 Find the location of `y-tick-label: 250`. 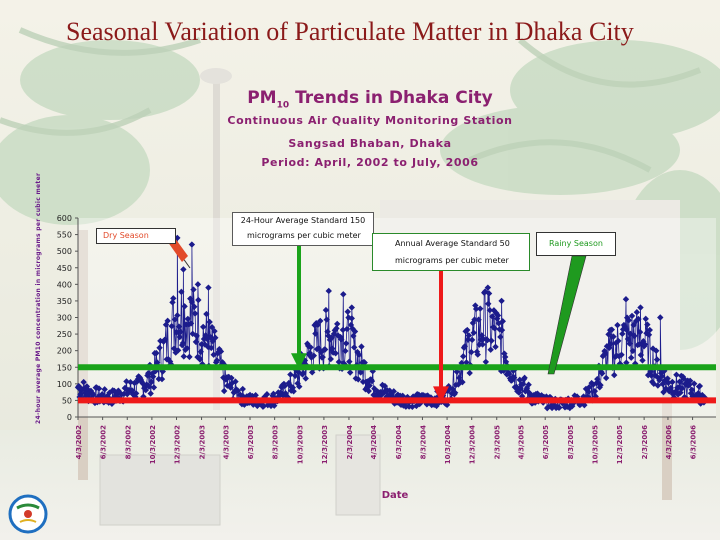

y-tick-label: 250 is located at coordinates (64, 334).